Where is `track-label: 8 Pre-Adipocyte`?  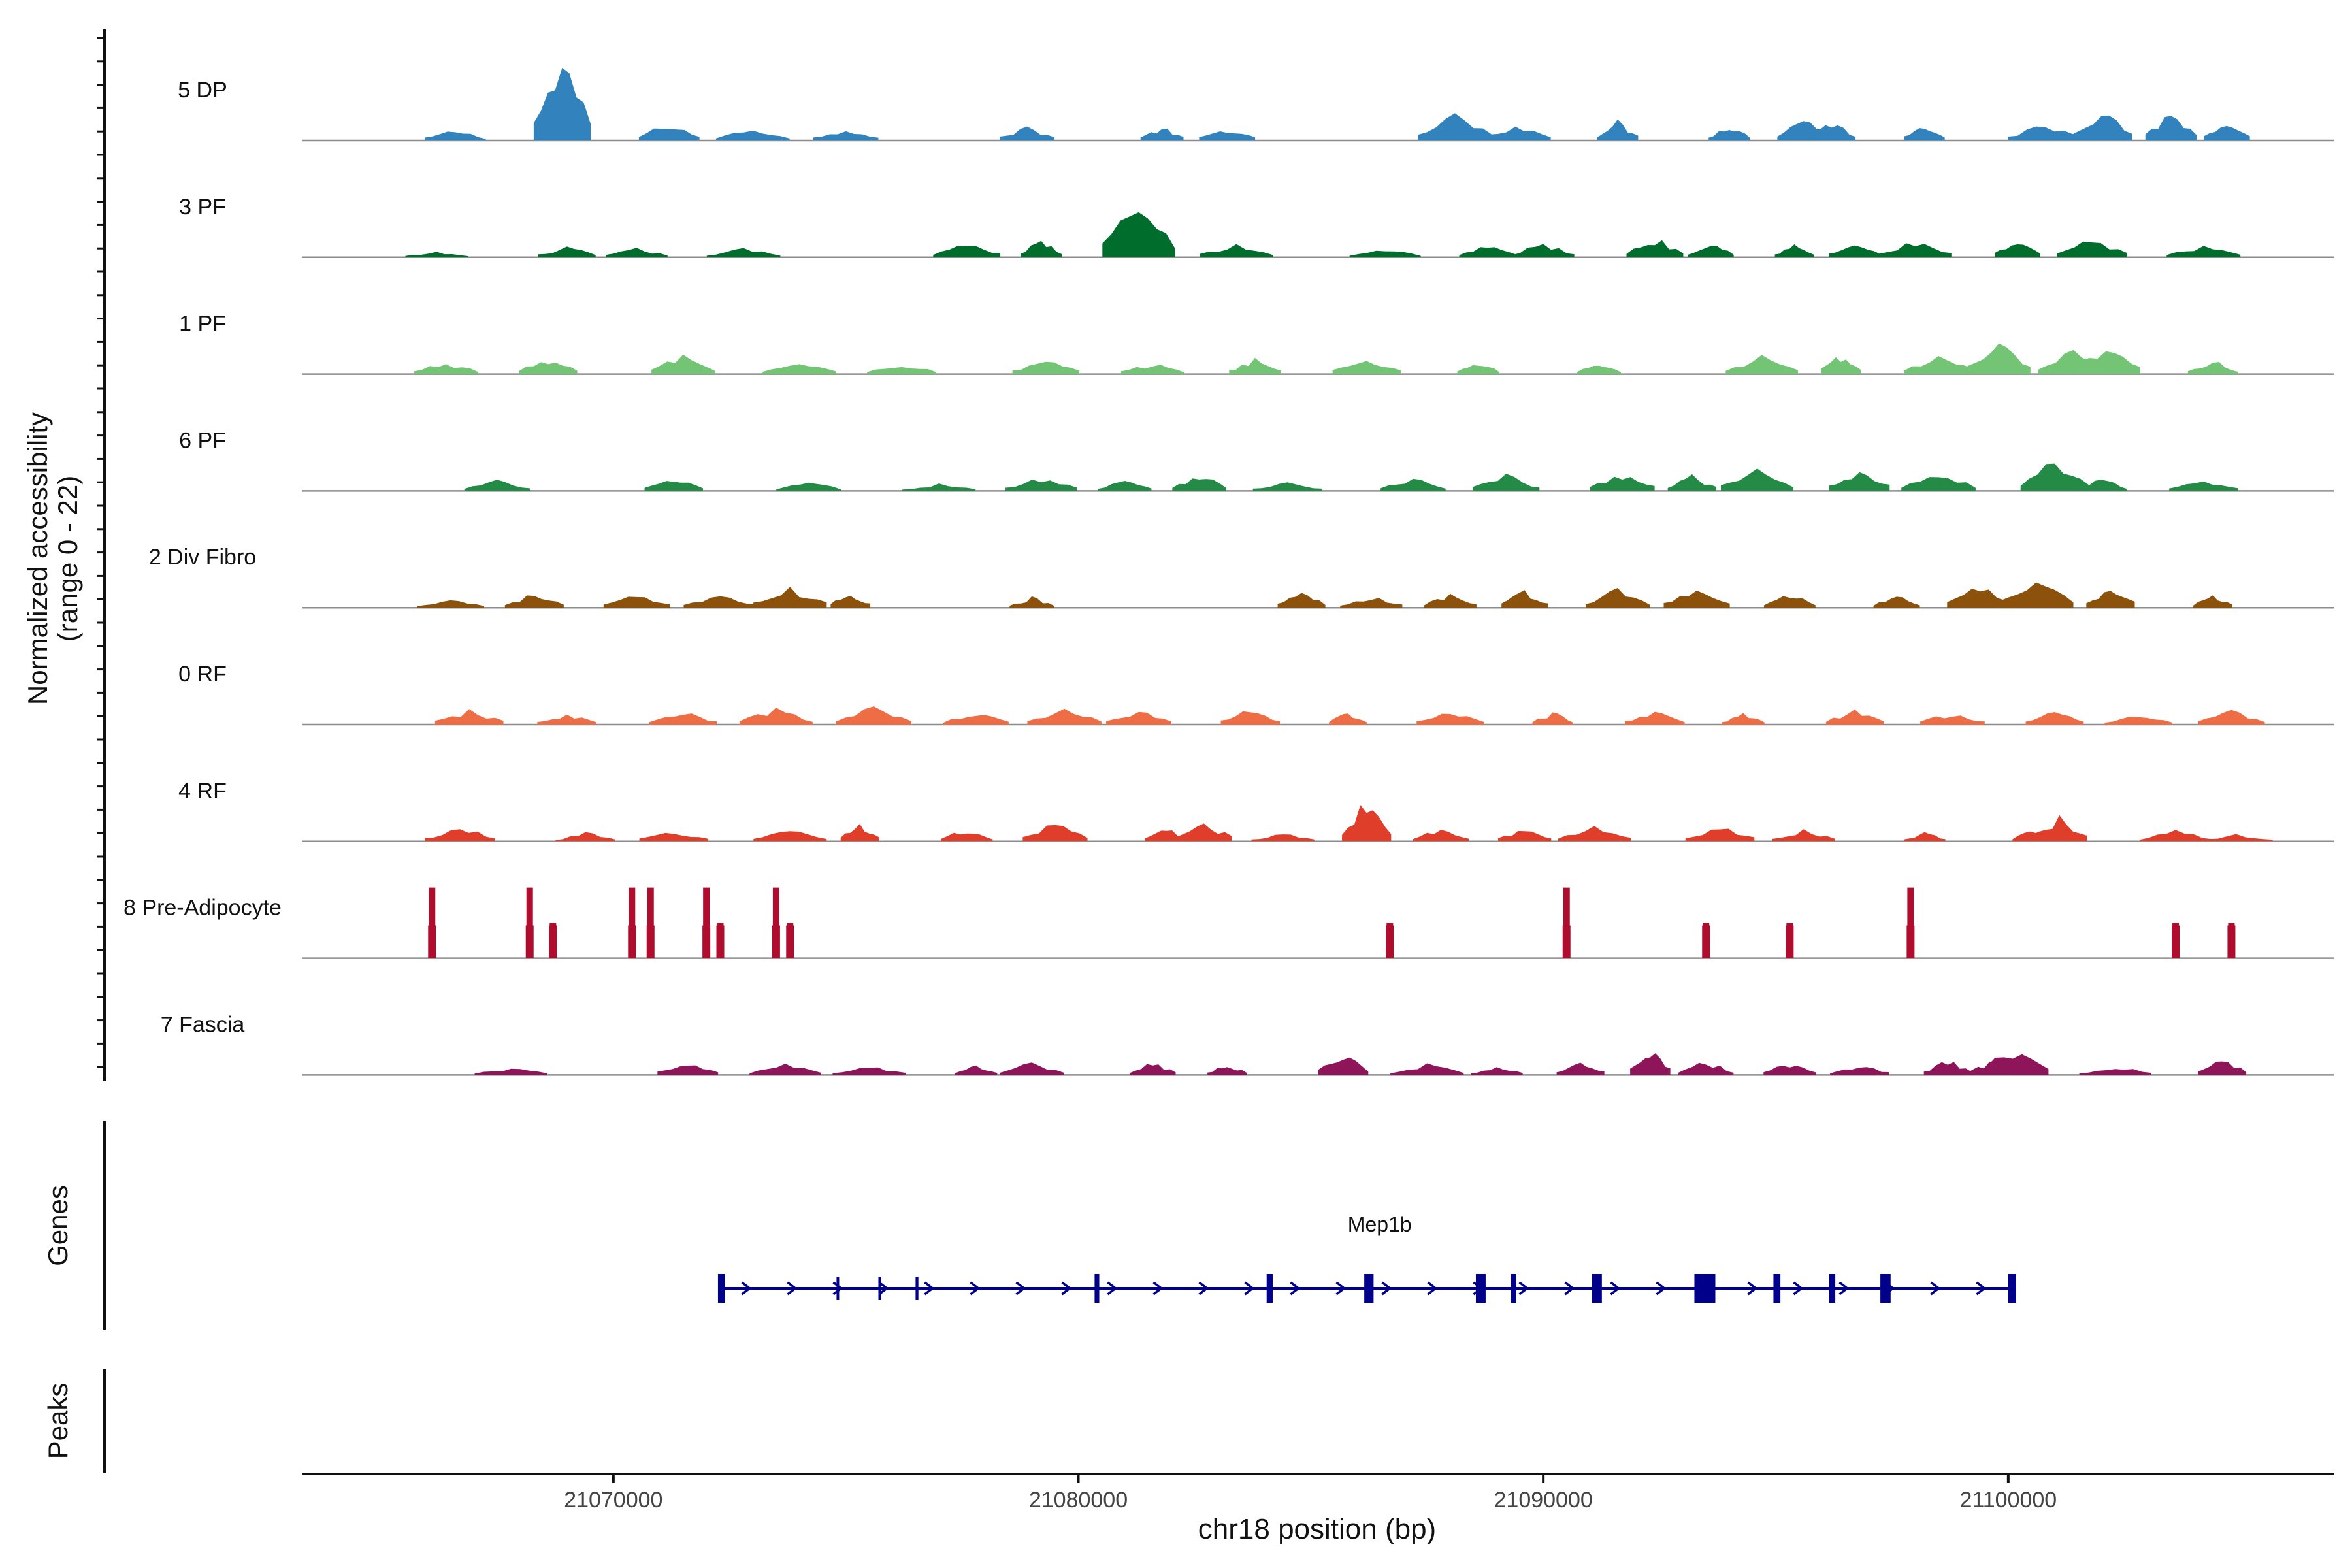
track-label: 8 Pre-Adipocyte is located at coordinates (202, 908).